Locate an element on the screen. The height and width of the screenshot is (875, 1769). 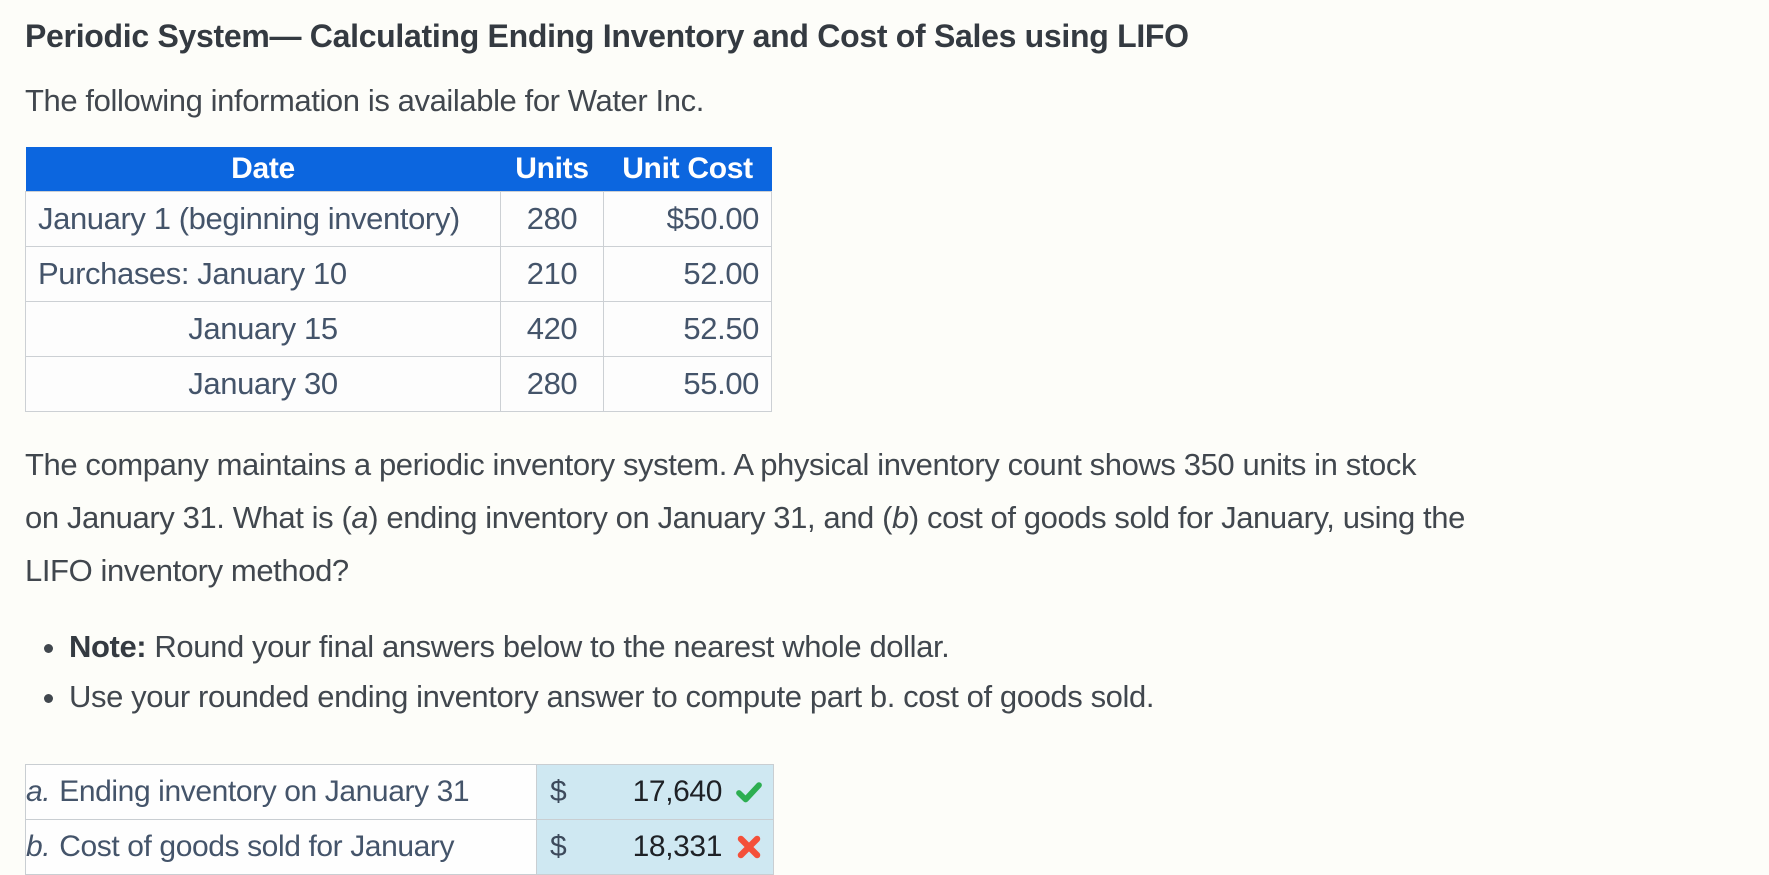
cross-icon is located at coordinates (749, 847).